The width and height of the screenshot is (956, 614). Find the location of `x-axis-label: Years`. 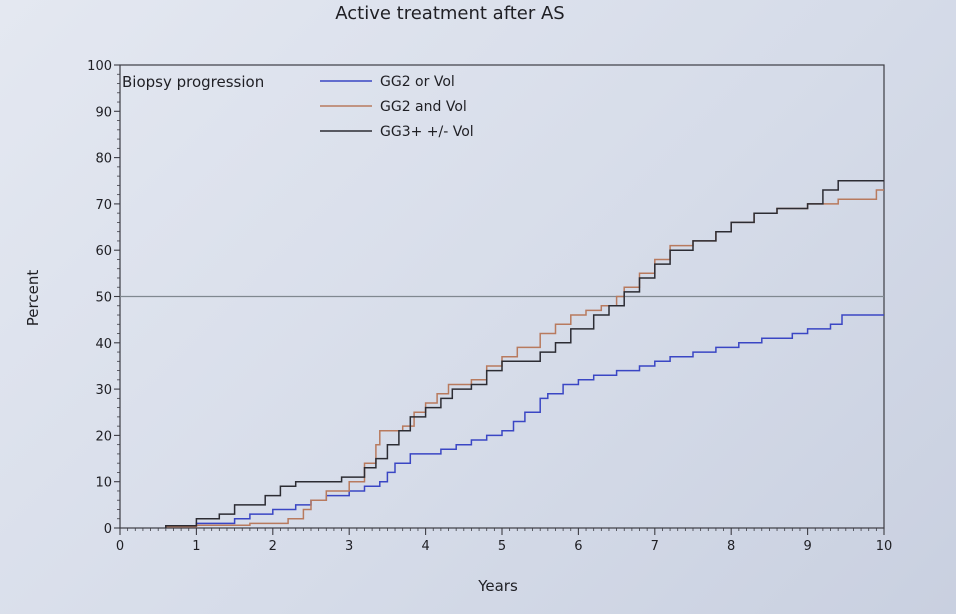

x-axis-label: Years is located at coordinates (497, 586).